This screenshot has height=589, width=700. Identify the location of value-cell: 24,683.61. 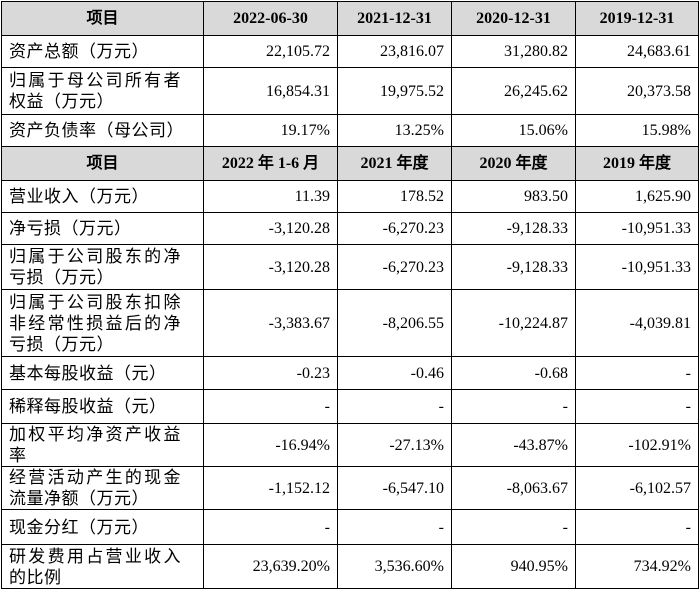
(637, 51).